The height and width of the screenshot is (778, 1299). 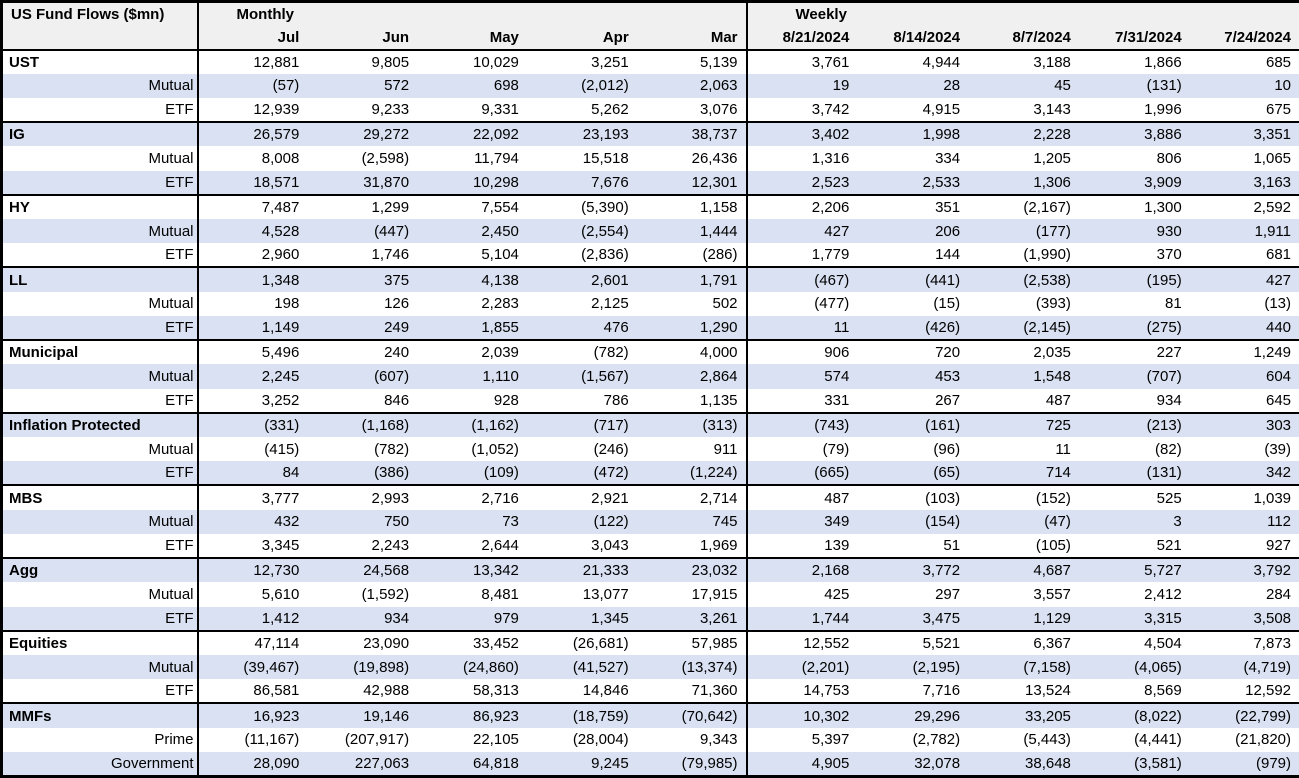 I want to click on monthly-section-header: Monthly, so click(x=472, y=13).